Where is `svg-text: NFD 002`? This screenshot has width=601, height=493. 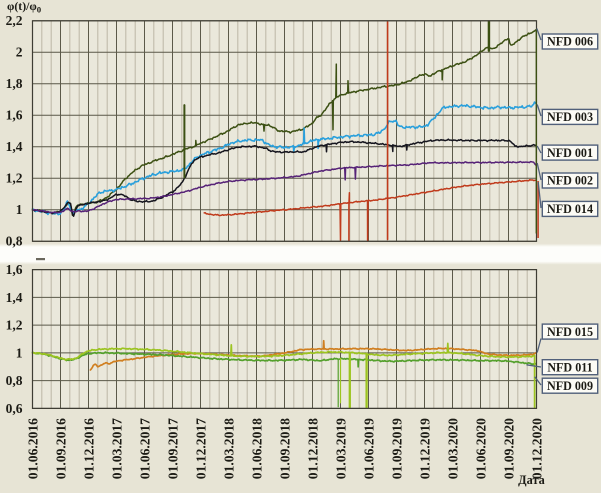 svg-text: NFD 002 is located at coordinates (570, 181).